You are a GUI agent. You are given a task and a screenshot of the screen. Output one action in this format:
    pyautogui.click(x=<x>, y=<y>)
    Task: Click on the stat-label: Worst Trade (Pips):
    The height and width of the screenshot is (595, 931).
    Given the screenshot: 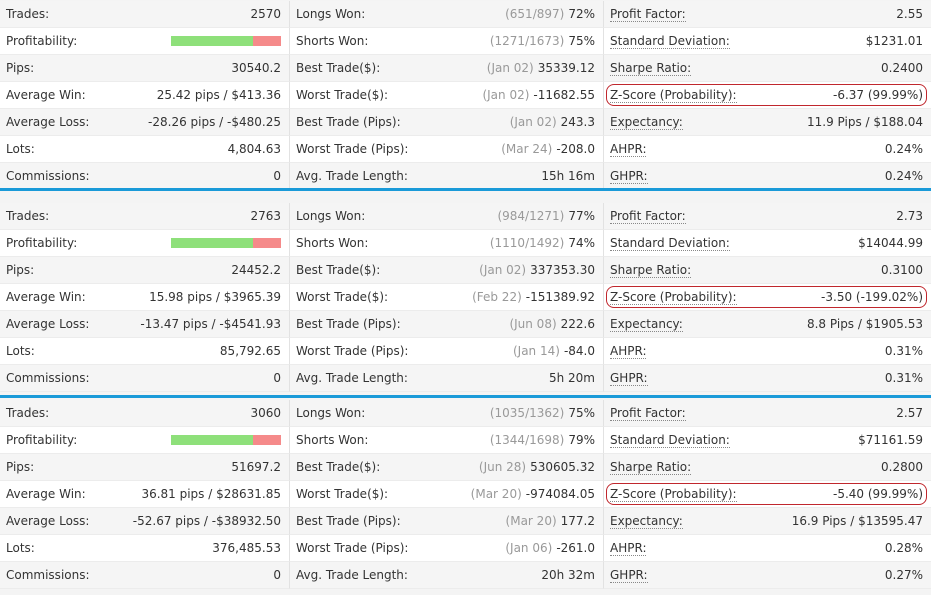 What is the action you would take?
    pyautogui.click(x=352, y=351)
    